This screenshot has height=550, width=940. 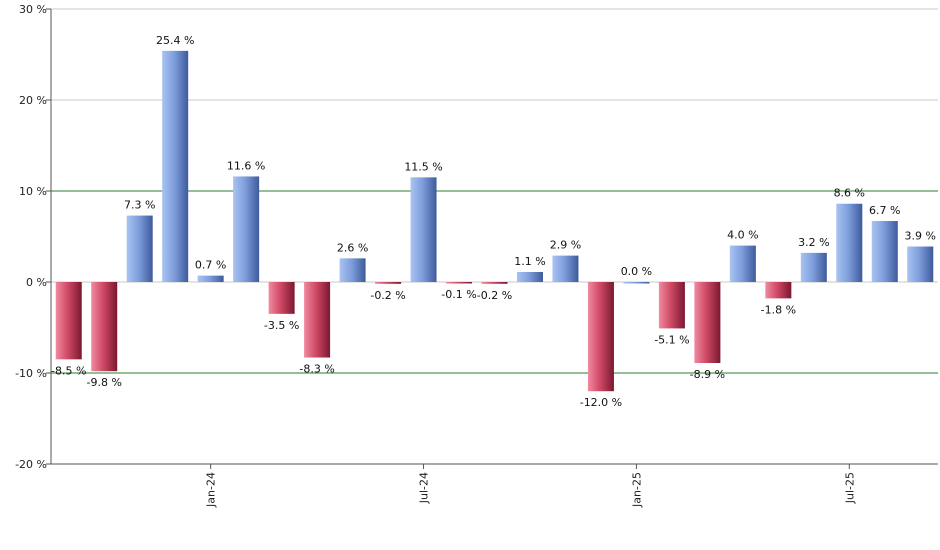 What do you see at coordinates (175, 40) in the screenshot?
I see `bar-value-label: 25.4 %` at bounding box center [175, 40].